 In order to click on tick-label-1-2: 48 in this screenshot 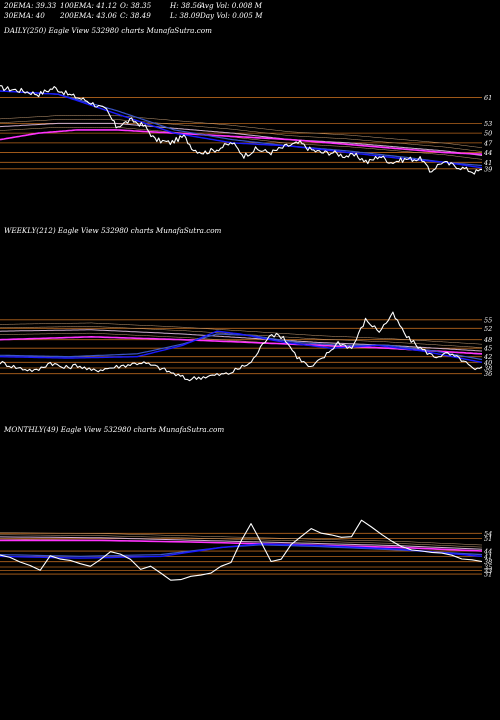, I will do `click(487, 340)`.